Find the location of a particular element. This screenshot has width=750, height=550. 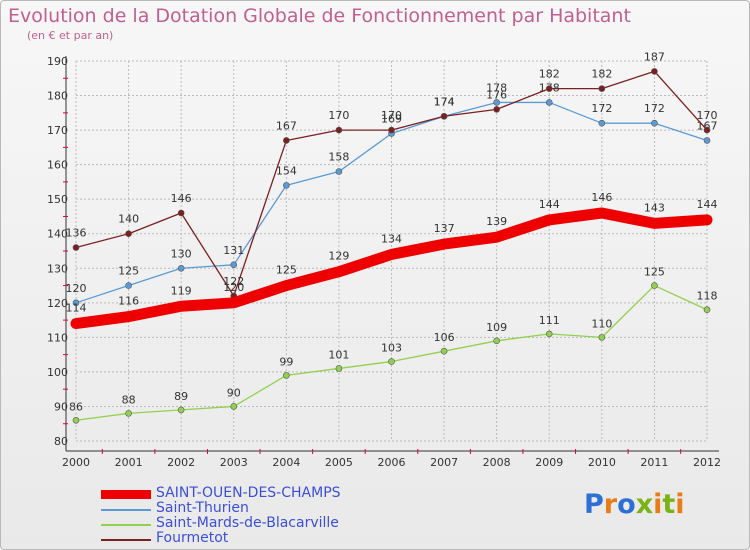

proxiti-logo: Proxiti is located at coordinates (634, 504).